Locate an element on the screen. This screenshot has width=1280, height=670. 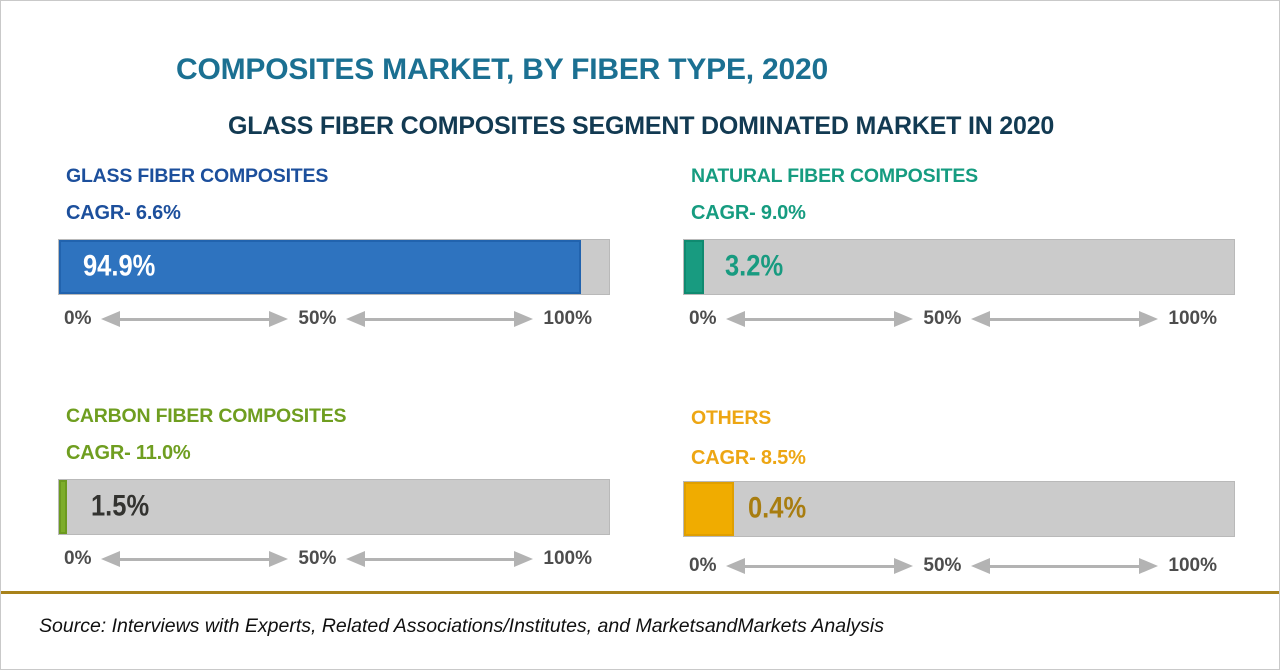
segment-cagr-label: CAGR- 6.6% is located at coordinates (123, 213).